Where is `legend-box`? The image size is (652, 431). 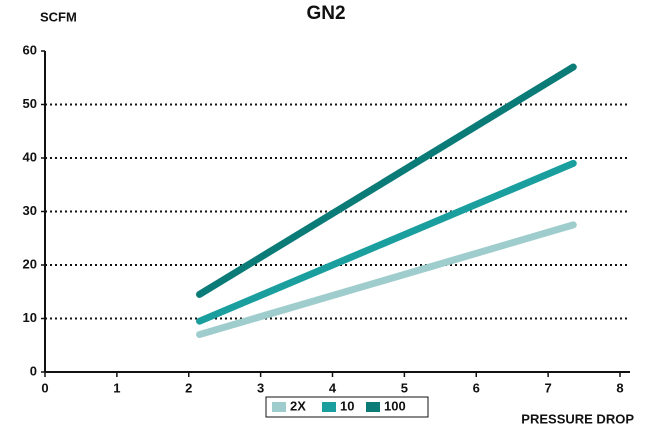
legend-box is located at coordinates (347, 407).